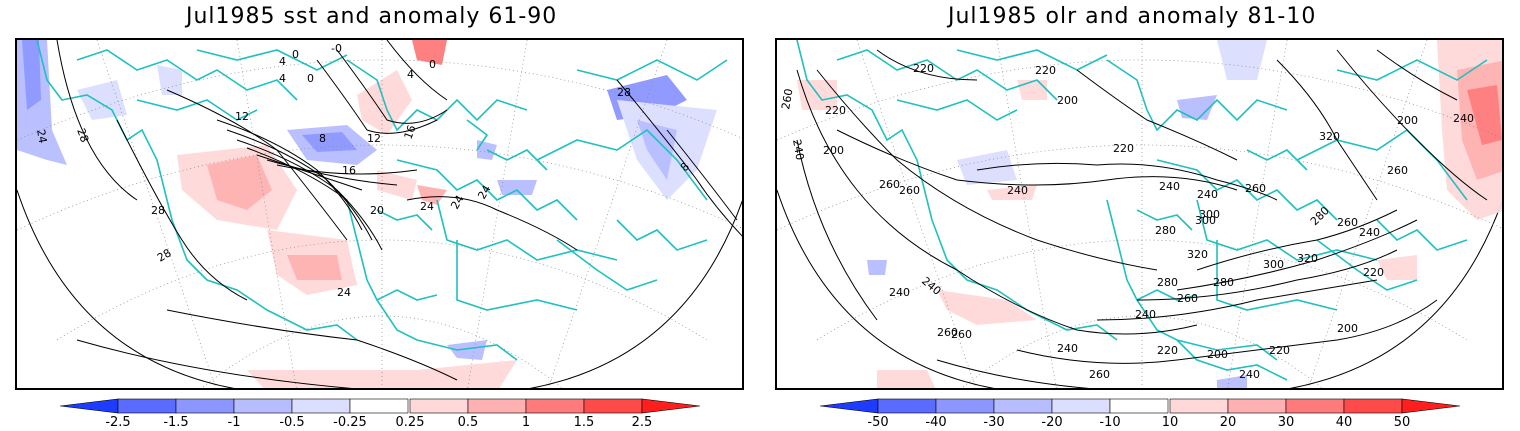 Image resolution: width=1520 pixels, height=431 pixels. Describe the element at coordinates (1228, 422) in the screenshot. I see `colorbar-tick-label: 20` at that location.